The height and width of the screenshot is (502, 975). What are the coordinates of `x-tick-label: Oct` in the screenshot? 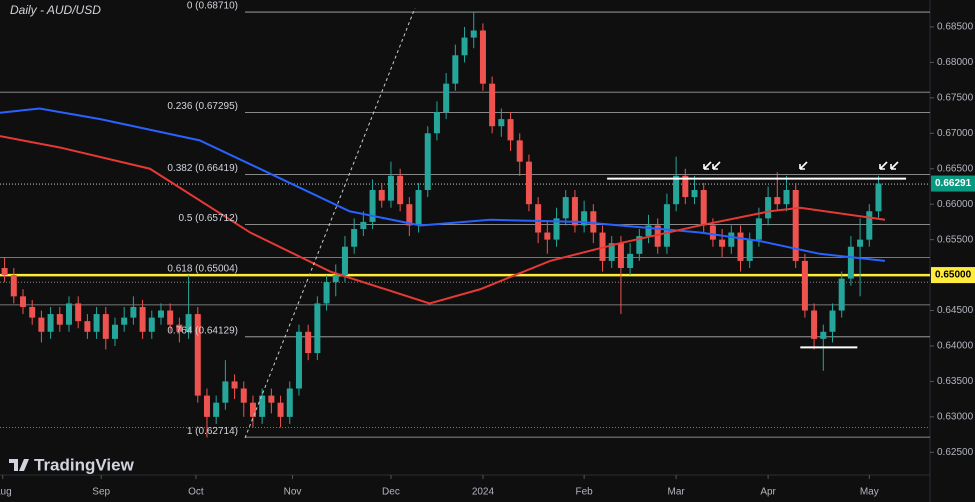 It's located at (196, 492).